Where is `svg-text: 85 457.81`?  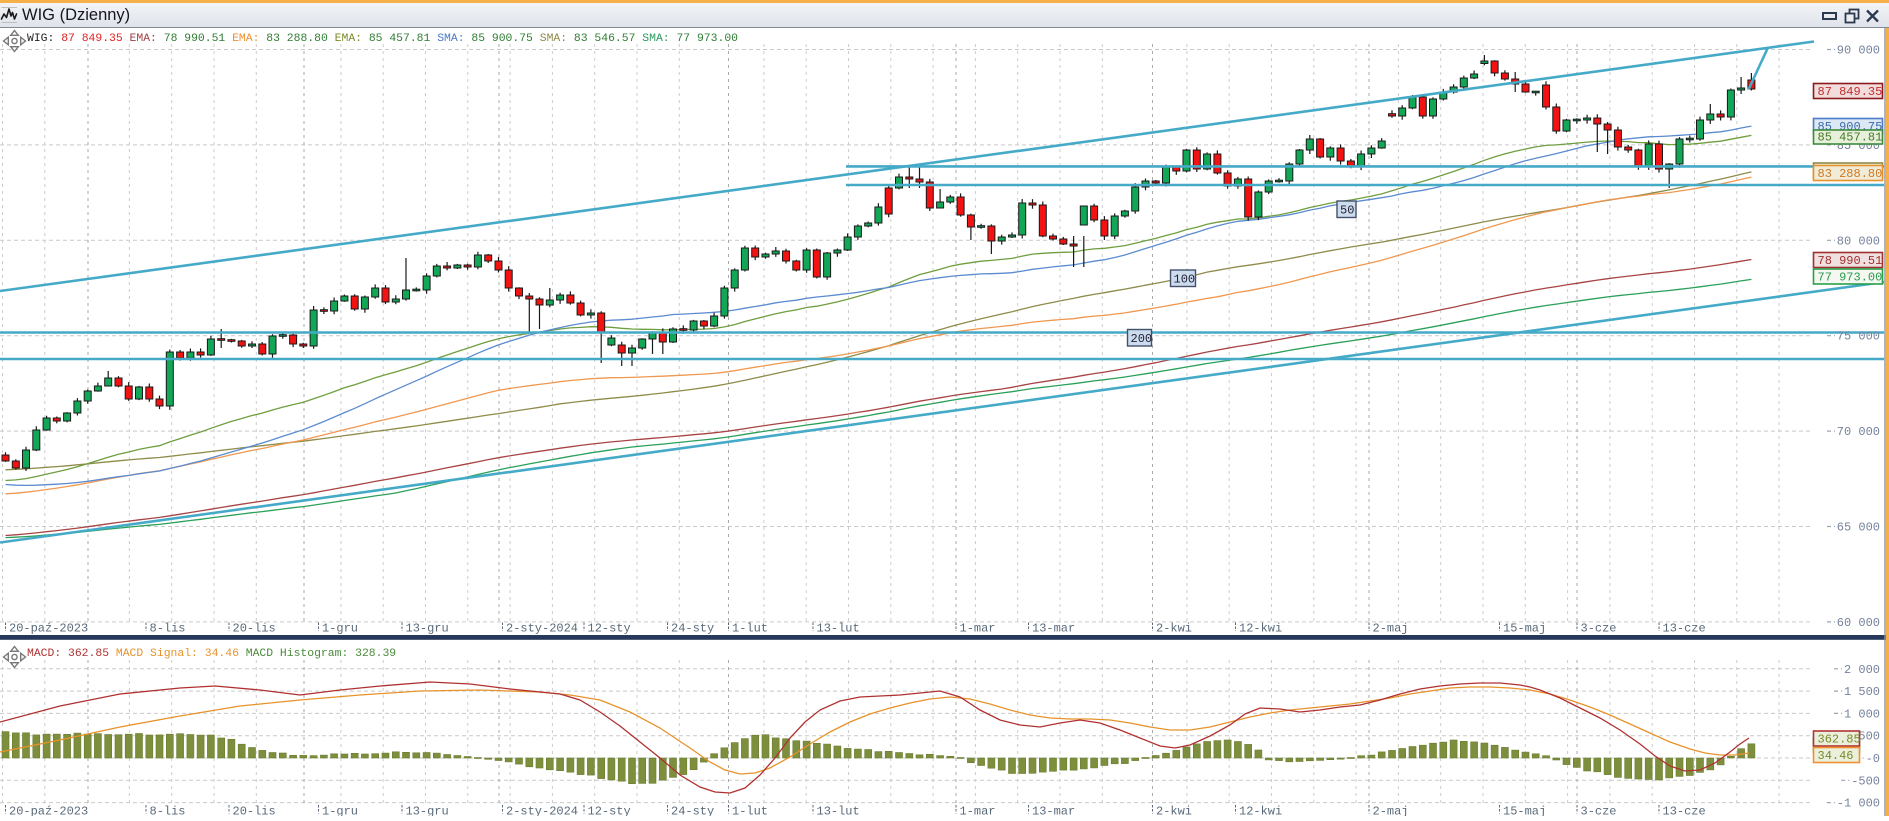
svg-text: 85 457.81 is located at coordinates (1850, 138).